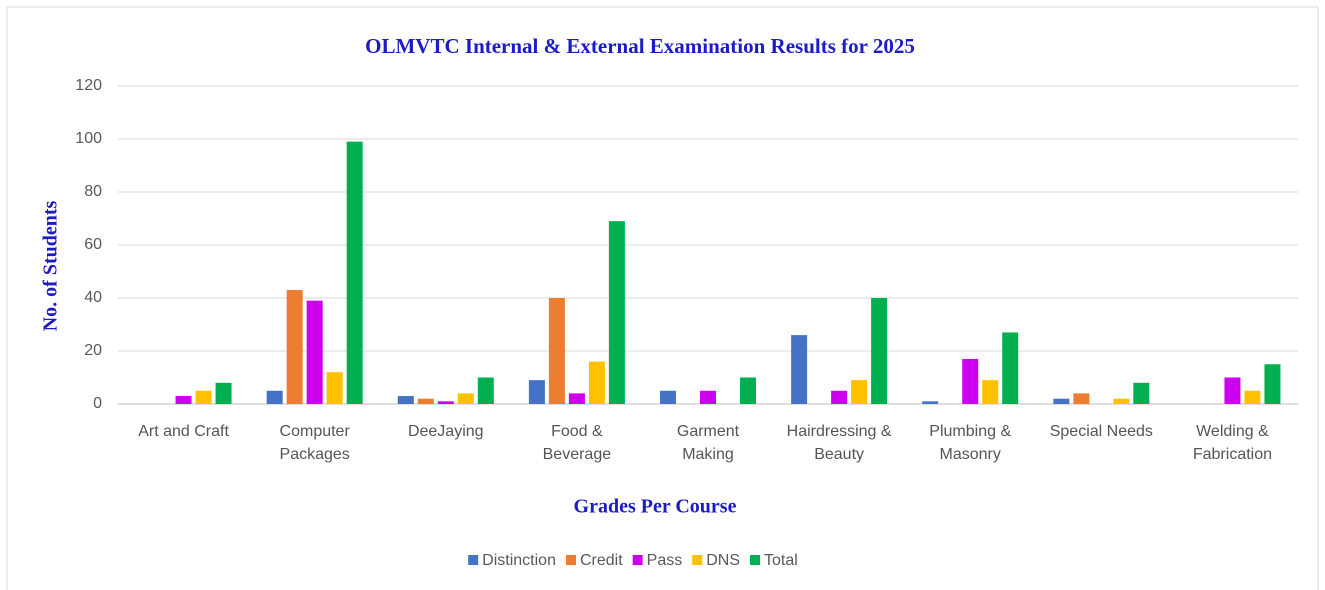 The width and height of the screenshot is (1325, 590). Describe the element at coordinates (93, 350) in the screenshot. I see `y-tick-label: 20` at that location.